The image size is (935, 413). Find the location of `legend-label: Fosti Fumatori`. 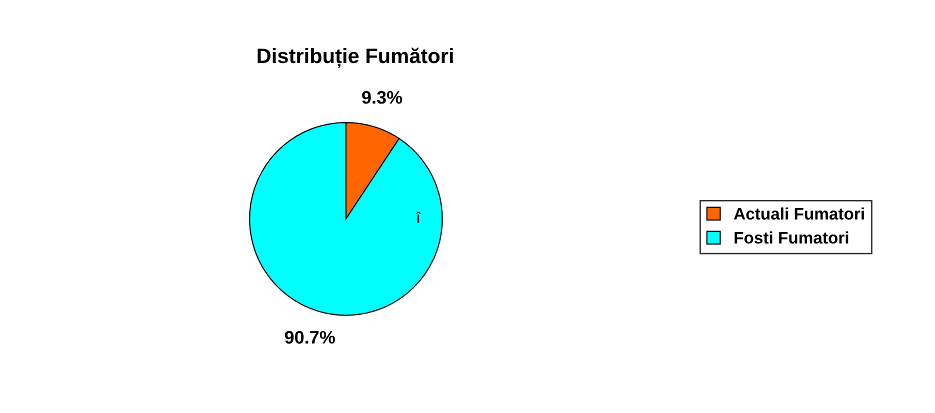

legend-label: Fosti Fumatori is located at coordinates (791, 237).